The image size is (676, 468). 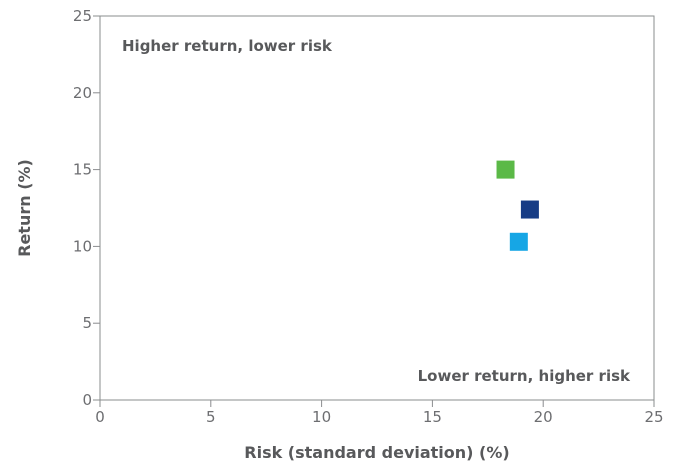 I want to click on x-axis: 0 5 10 15 20 25, so click(x=379, y=413).